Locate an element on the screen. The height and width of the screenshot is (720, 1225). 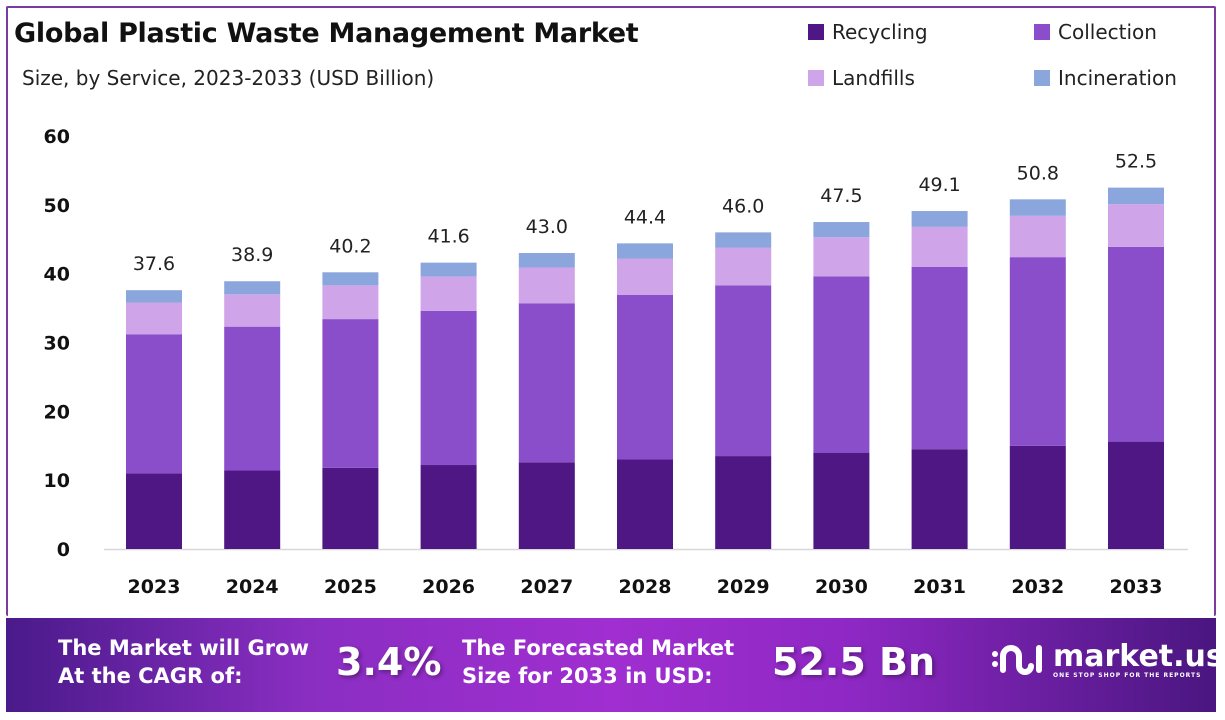
legend-swatch-landfills is located at coordinates (816, 78).